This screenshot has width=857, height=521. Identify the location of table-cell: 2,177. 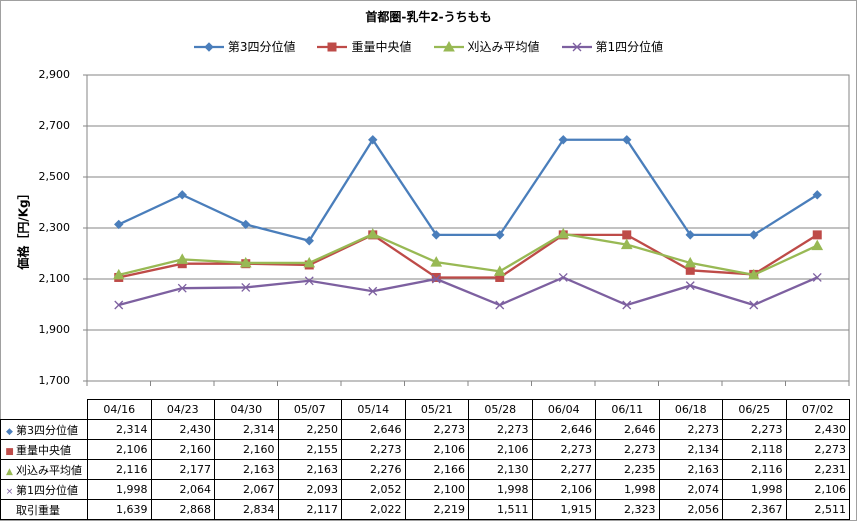
(182, 469).